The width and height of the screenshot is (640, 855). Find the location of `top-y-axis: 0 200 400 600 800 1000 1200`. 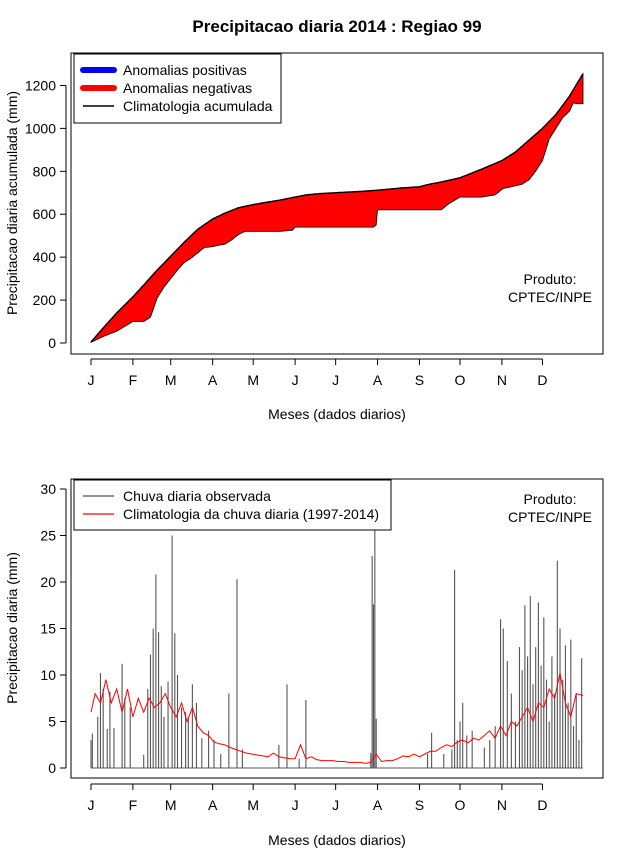

top-y-axis: 0 200 400 600 800 1000 1200 is located at coordinates (46, 214).